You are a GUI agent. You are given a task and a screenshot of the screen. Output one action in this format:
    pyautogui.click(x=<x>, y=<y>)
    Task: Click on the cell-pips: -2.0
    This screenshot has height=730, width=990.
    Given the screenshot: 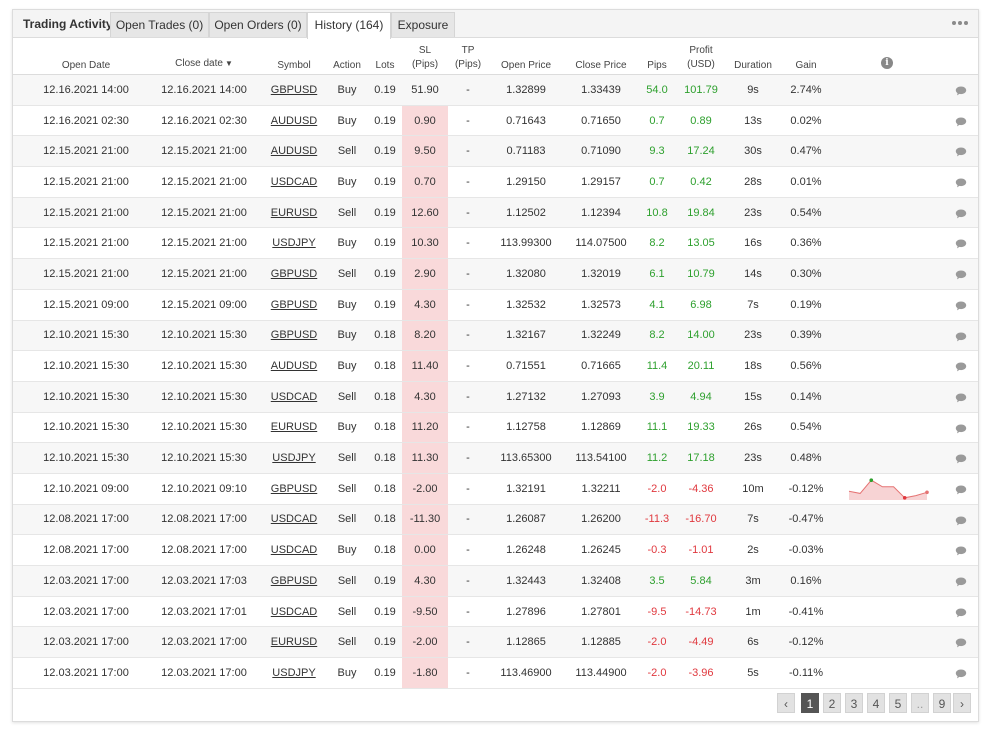 What is the action you would take?
    pyautogui.click(x=657, y=488)
    